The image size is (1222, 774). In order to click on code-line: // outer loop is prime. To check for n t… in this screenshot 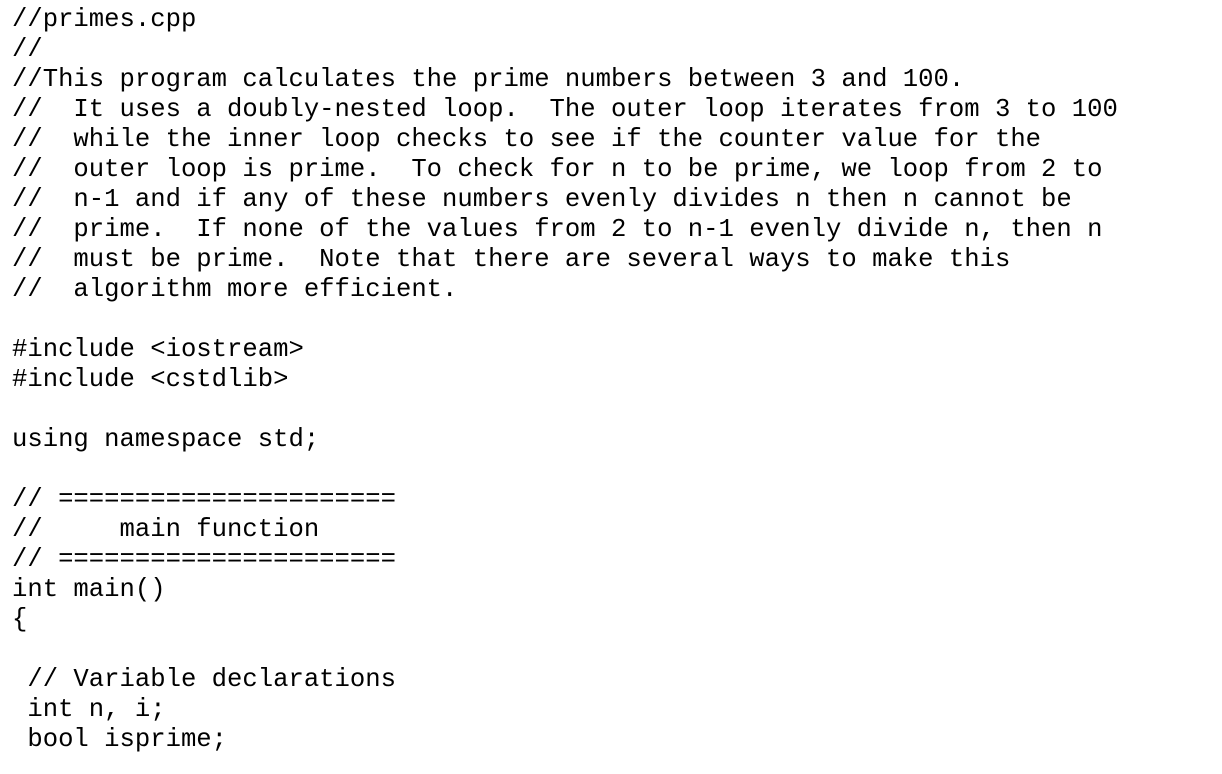, I will do `click(557, 169)`.